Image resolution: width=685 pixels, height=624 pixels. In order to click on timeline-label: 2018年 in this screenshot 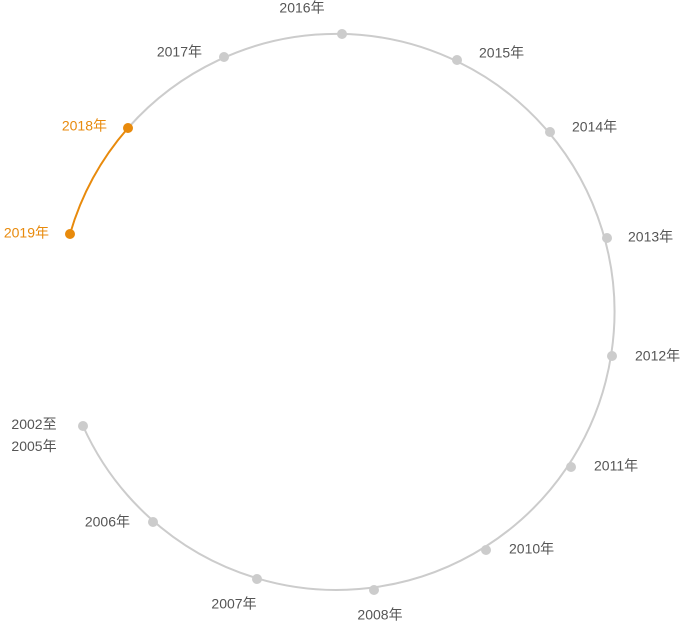, I will do `click(84, 126)`.